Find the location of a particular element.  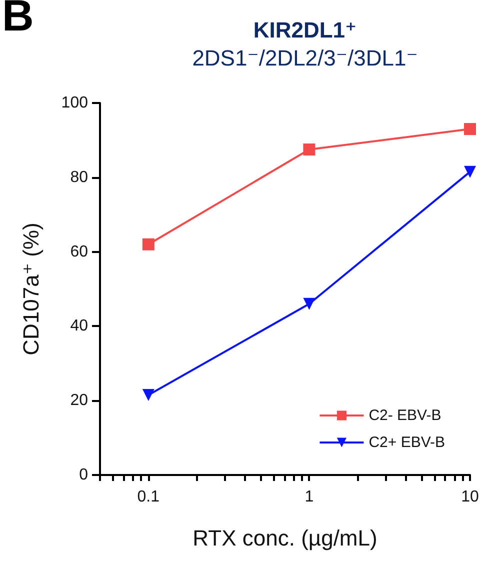

x-axis-title: RTX conc. (µg/mL) is located at coordinates (285, 538).